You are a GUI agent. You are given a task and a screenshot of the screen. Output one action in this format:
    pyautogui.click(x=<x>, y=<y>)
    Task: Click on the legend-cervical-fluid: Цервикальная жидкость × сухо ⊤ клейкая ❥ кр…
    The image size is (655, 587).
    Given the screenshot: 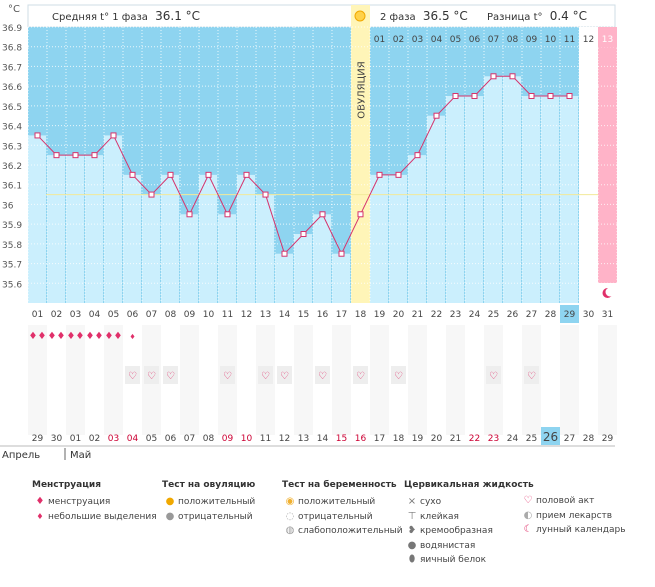 What is the action you would take?
    pyautogui.click(x=469, y=524)
    